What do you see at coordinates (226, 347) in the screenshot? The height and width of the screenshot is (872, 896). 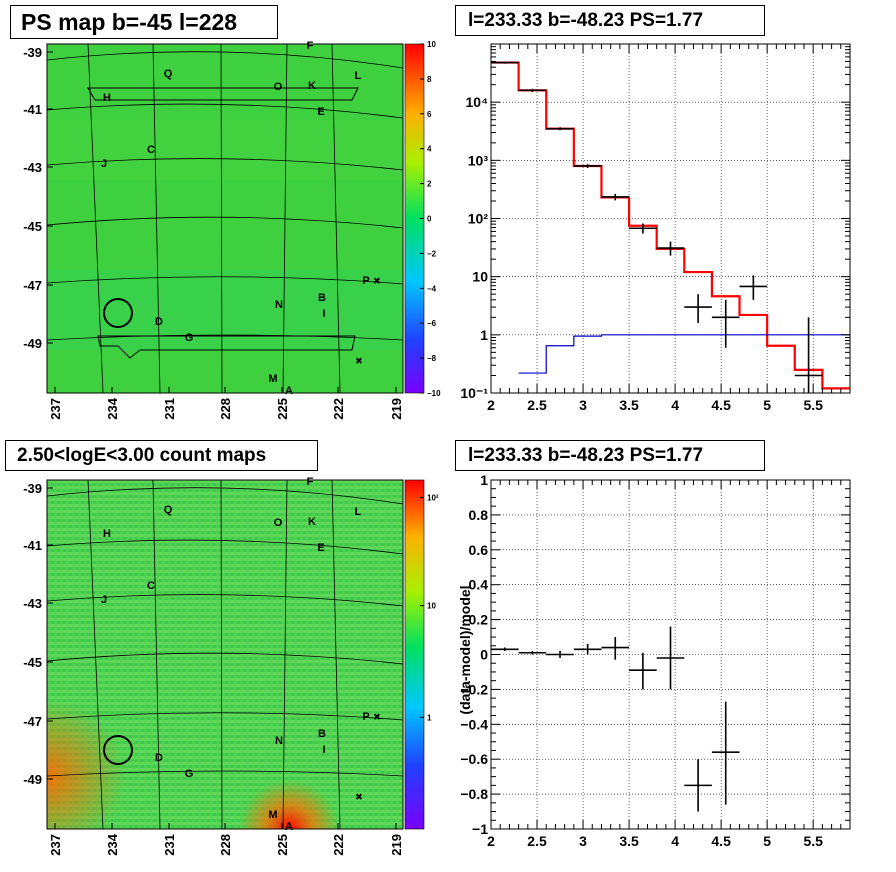 I see `mask-outline-bottom` at bounding box center [226, 347].